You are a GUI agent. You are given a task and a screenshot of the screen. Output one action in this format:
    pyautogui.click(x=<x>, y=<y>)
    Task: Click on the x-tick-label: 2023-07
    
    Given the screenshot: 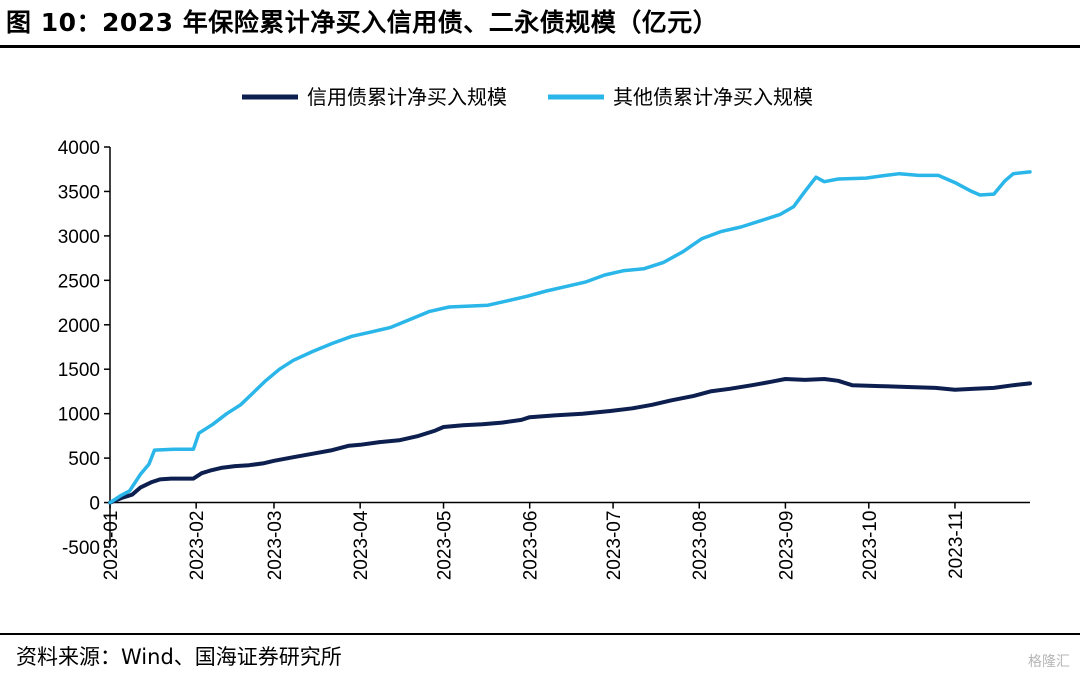 What is the action you would take?
    pyautogui.click(x=614, y=546)
    